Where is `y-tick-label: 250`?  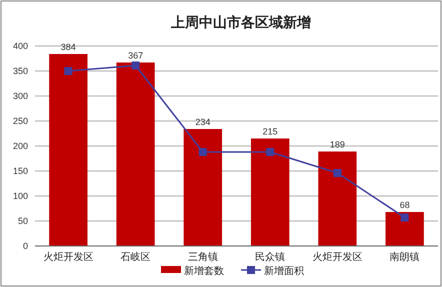
y-tick-label: 250 is located at coordinates (20, 121).